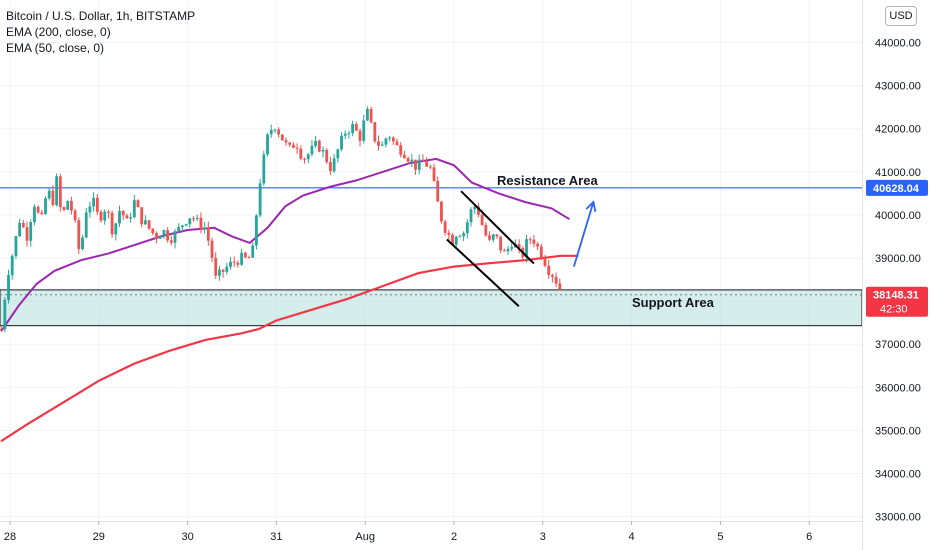 This screenshot has width=932, height=550. Describe the element at coordinates (365, 537) in the screenshot. I see `x-tick-label: Aug` at that location.